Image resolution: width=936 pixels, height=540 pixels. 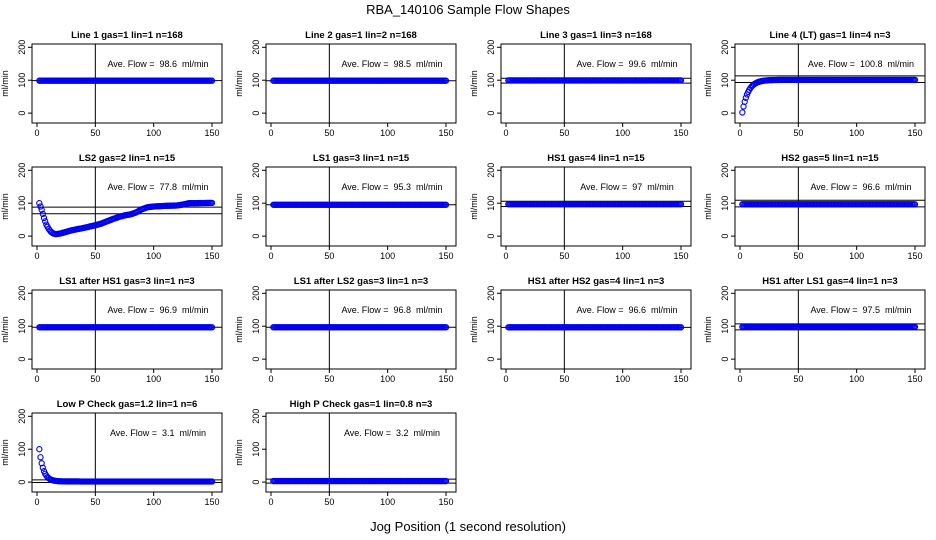 What do you see at coordinates (468, 9) in the screenshot?
I see `figure-title: RBA_140106 Sample Flow Shapes` at bounding box center [468, 9].